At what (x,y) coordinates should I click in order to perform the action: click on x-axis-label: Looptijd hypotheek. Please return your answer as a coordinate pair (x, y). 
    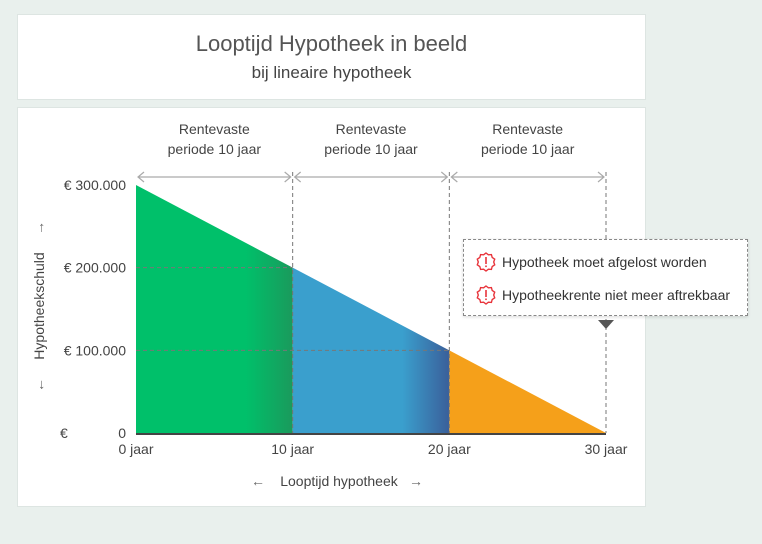
    Looking at the image, I should click on (339, 481).